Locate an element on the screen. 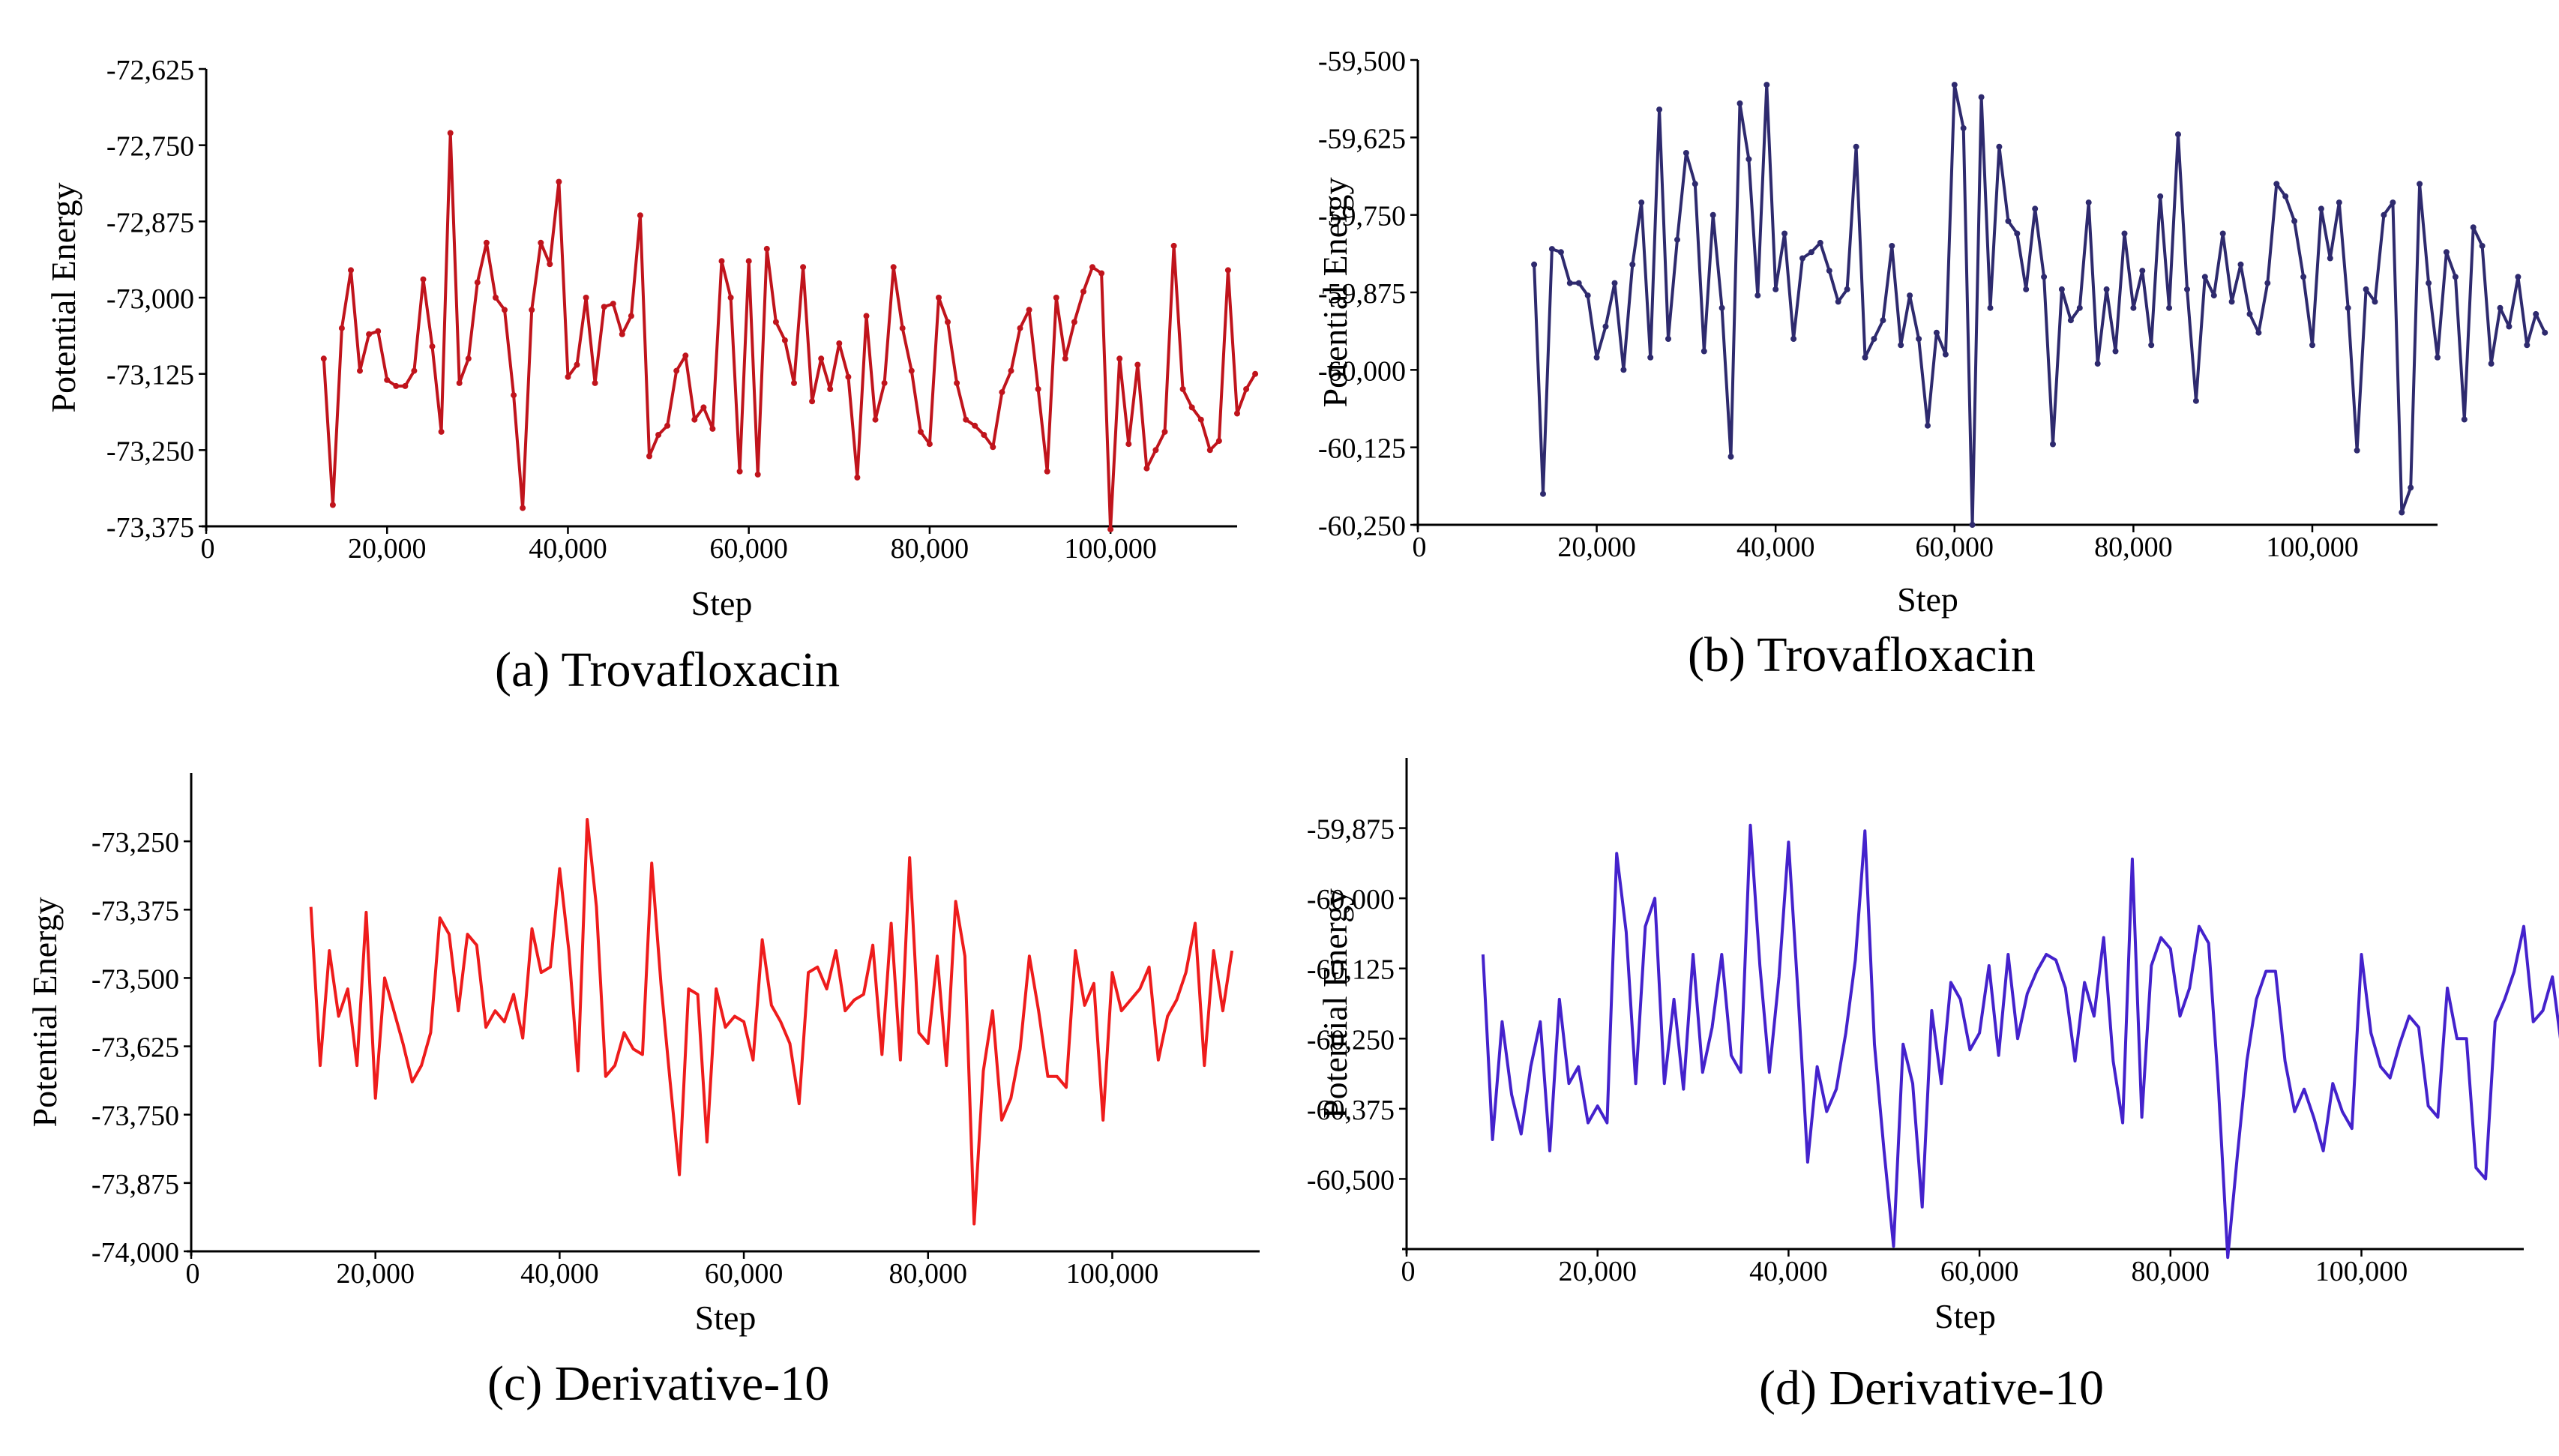  caption-a: (a) Trovafloxacin is located at coordinates (668, 670).